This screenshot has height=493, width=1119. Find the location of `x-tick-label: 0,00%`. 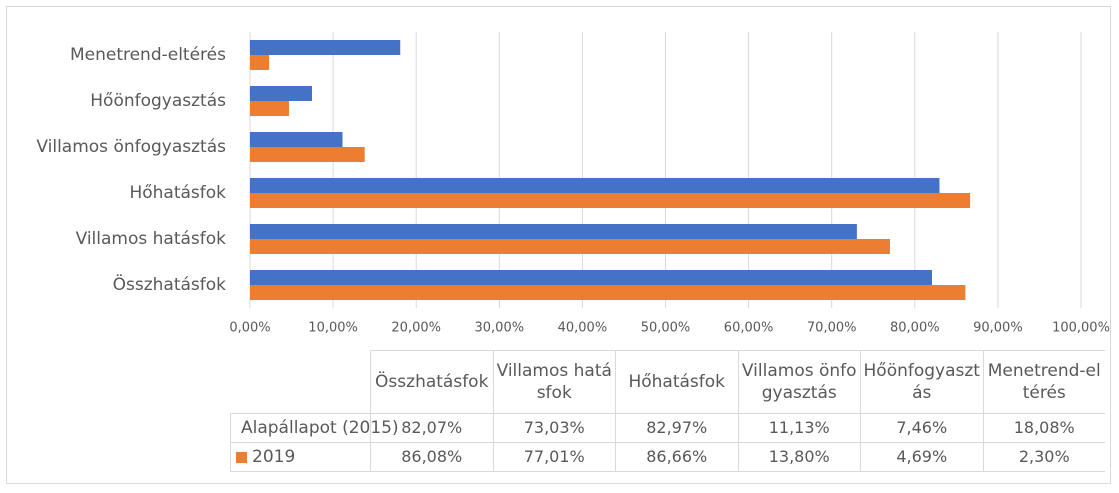

x-tick-label: 0,00% is located at coordinates (249, 328).